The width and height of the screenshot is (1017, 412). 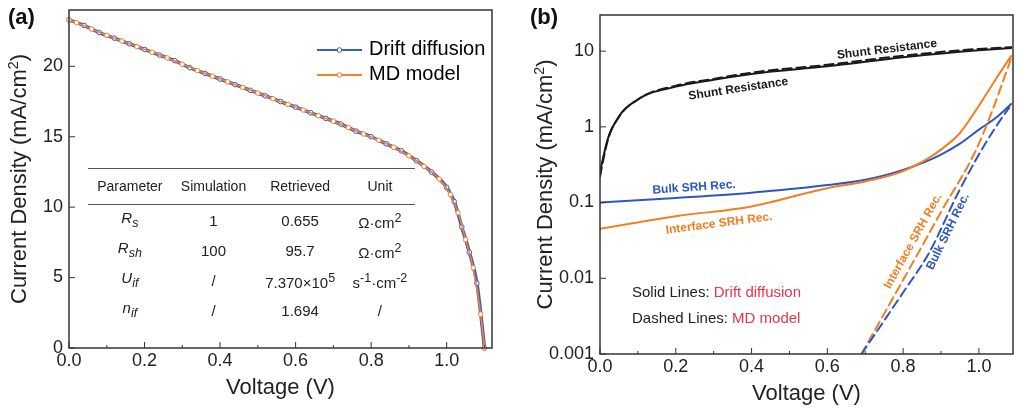 I want to click on annotation: Parameter, so click(x=130, y=186).